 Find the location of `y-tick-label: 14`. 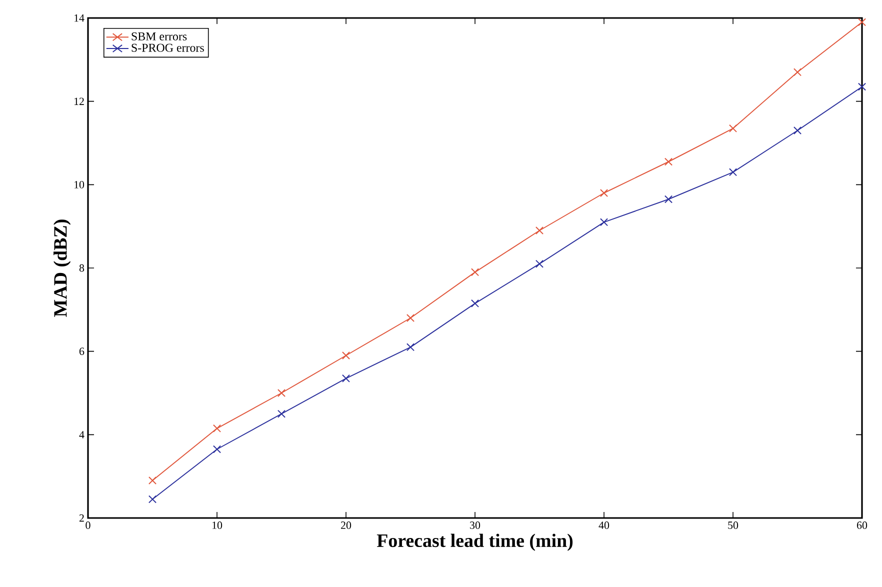

y-tick-label: 14 is located at coordinates (79, 18).